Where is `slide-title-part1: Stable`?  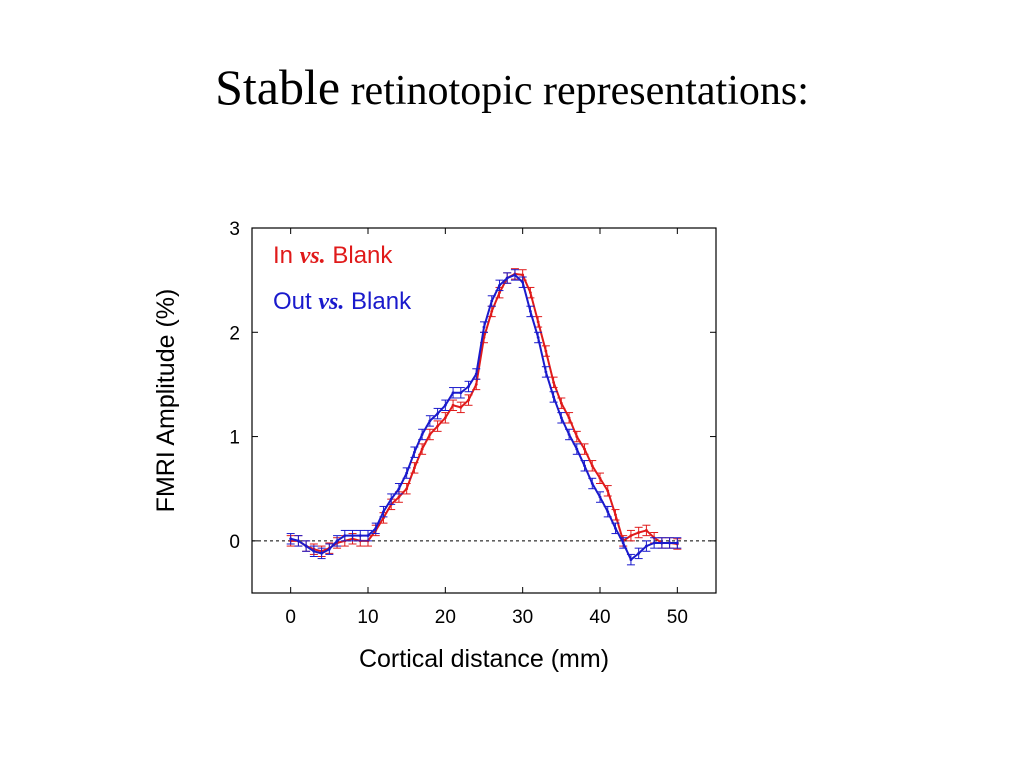
slide-title-part1: Stable is located at coordinates (278, 87).